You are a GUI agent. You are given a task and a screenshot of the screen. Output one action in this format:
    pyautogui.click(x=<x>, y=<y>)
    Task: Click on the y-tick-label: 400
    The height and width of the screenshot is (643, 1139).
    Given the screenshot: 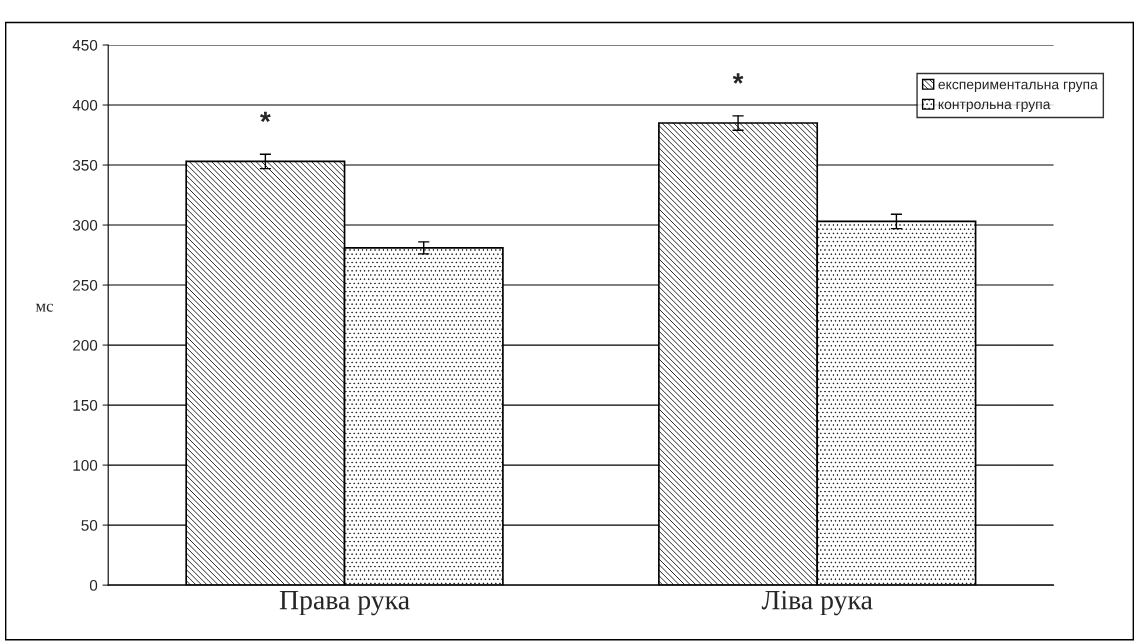 What is the action you would take?
    pyautogui.click(x=85, y=105)
    